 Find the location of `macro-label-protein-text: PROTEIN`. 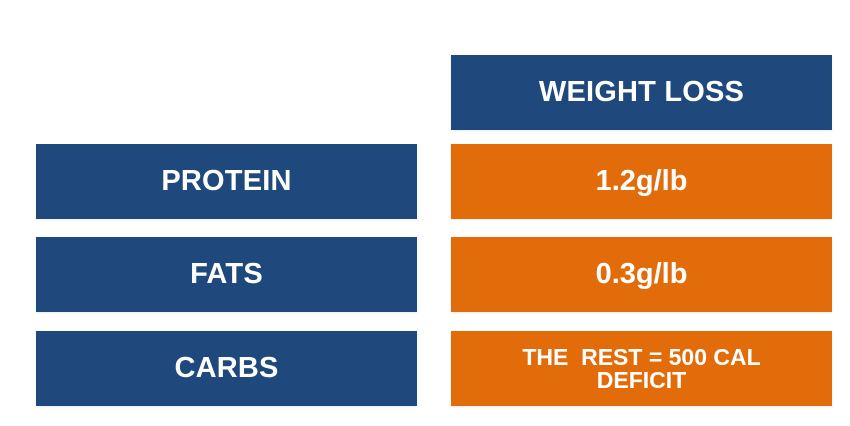

macro-label-protein-text: PROTEIN is located at coordinates (226, 181).